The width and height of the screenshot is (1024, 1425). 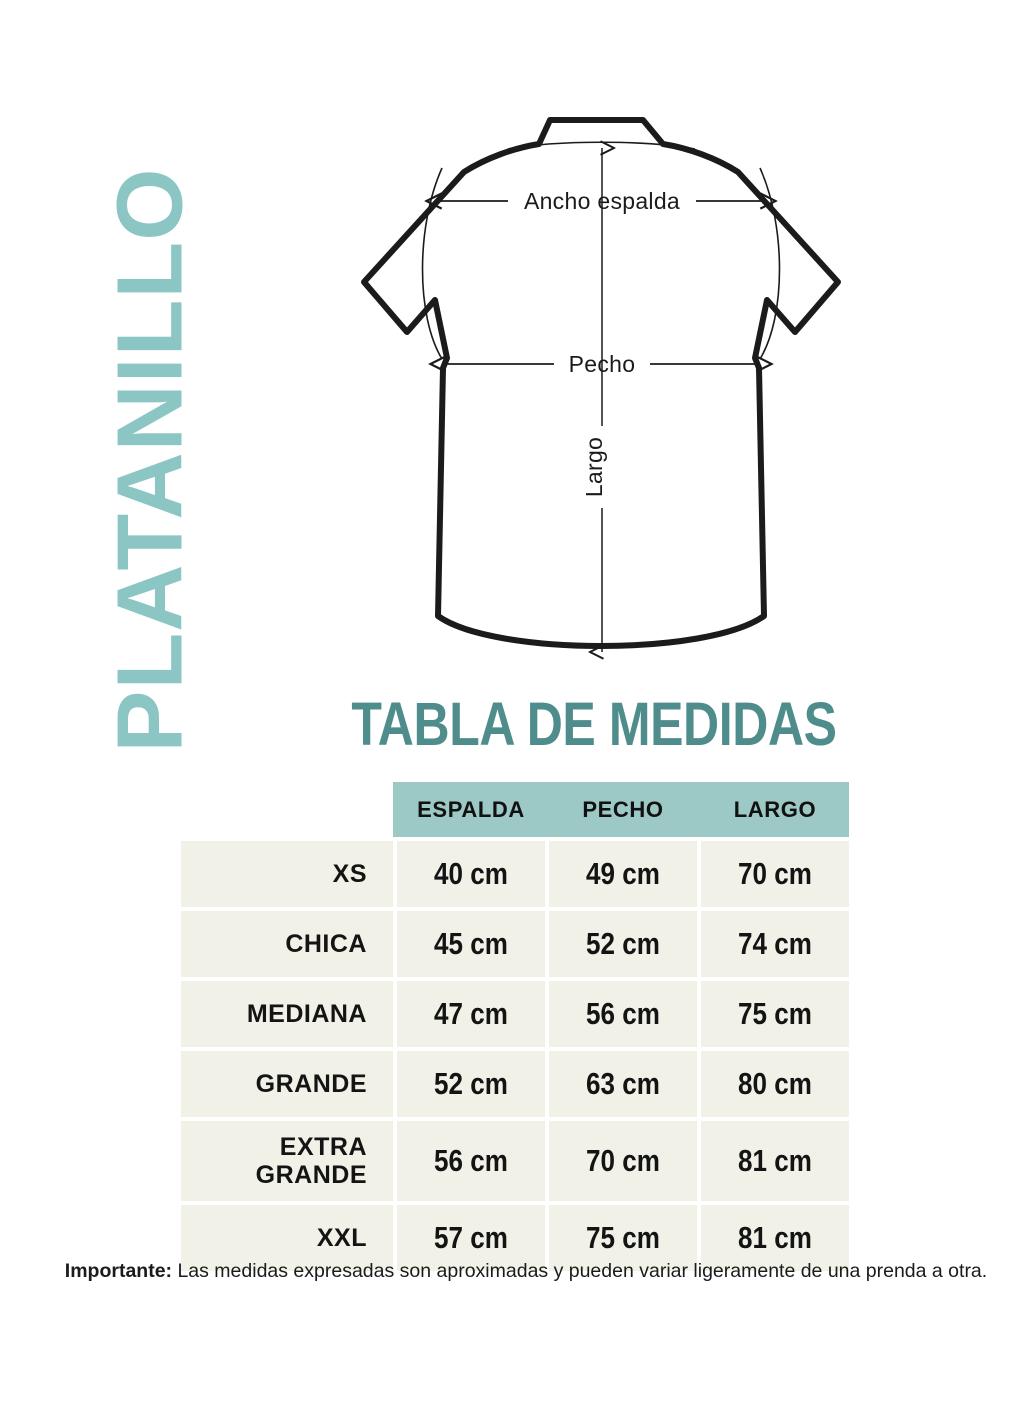 What do you see at coordinates (287, 874) in the screenshot?
I see `size-name: XS` at bounding box center [287, 874].